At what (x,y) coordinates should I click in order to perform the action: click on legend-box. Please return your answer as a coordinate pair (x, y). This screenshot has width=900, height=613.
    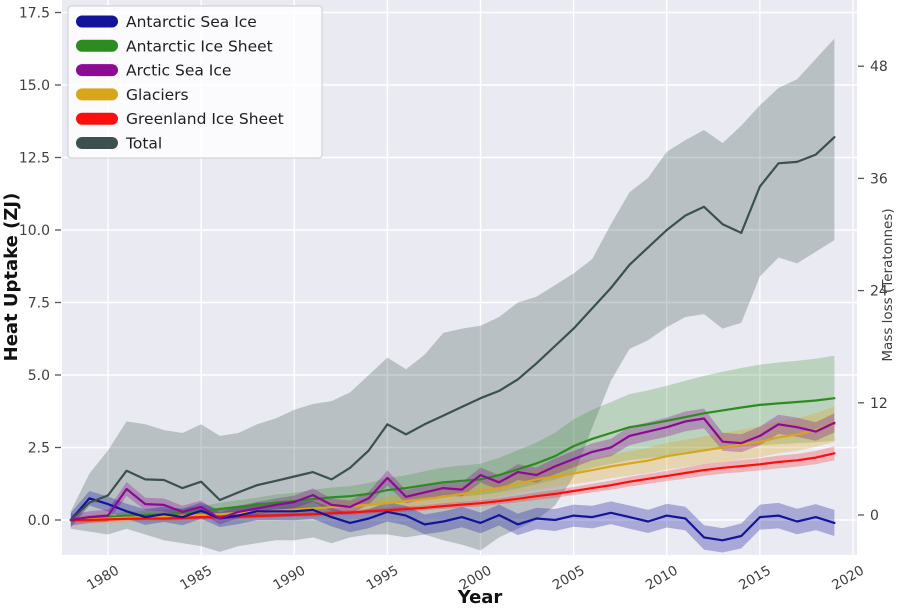
    Looking at the image, I should click on (195, 82).